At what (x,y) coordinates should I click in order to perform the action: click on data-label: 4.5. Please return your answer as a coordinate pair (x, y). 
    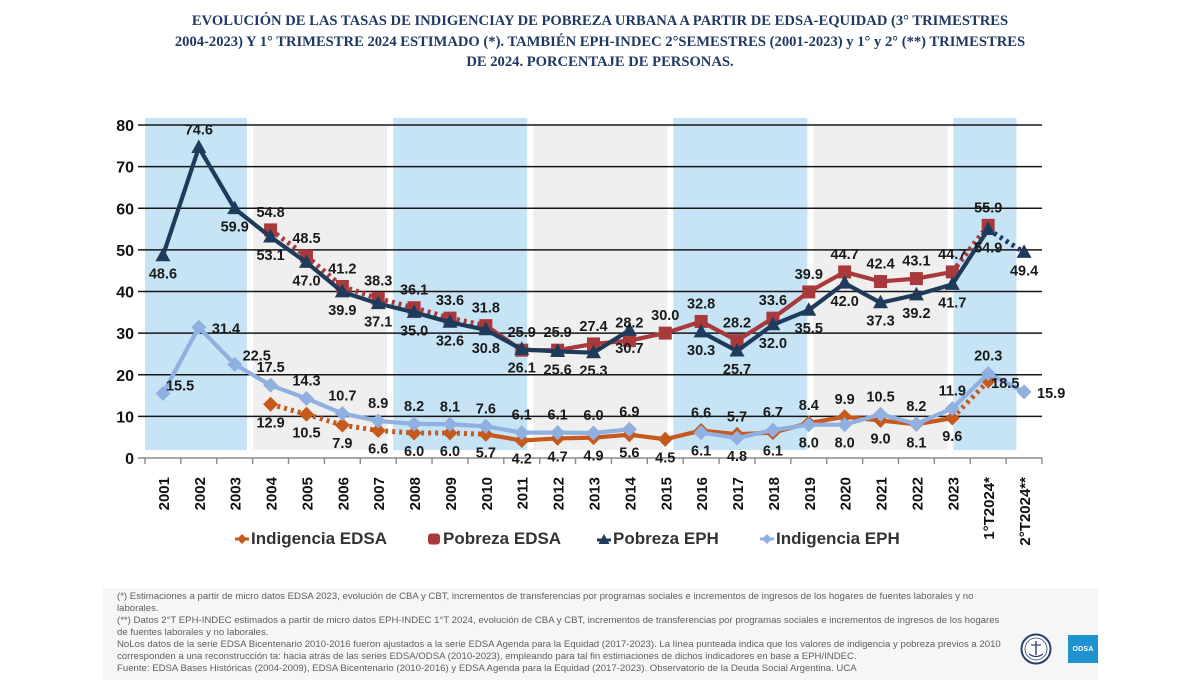
    Looking at the image, I should click on (665, 458).